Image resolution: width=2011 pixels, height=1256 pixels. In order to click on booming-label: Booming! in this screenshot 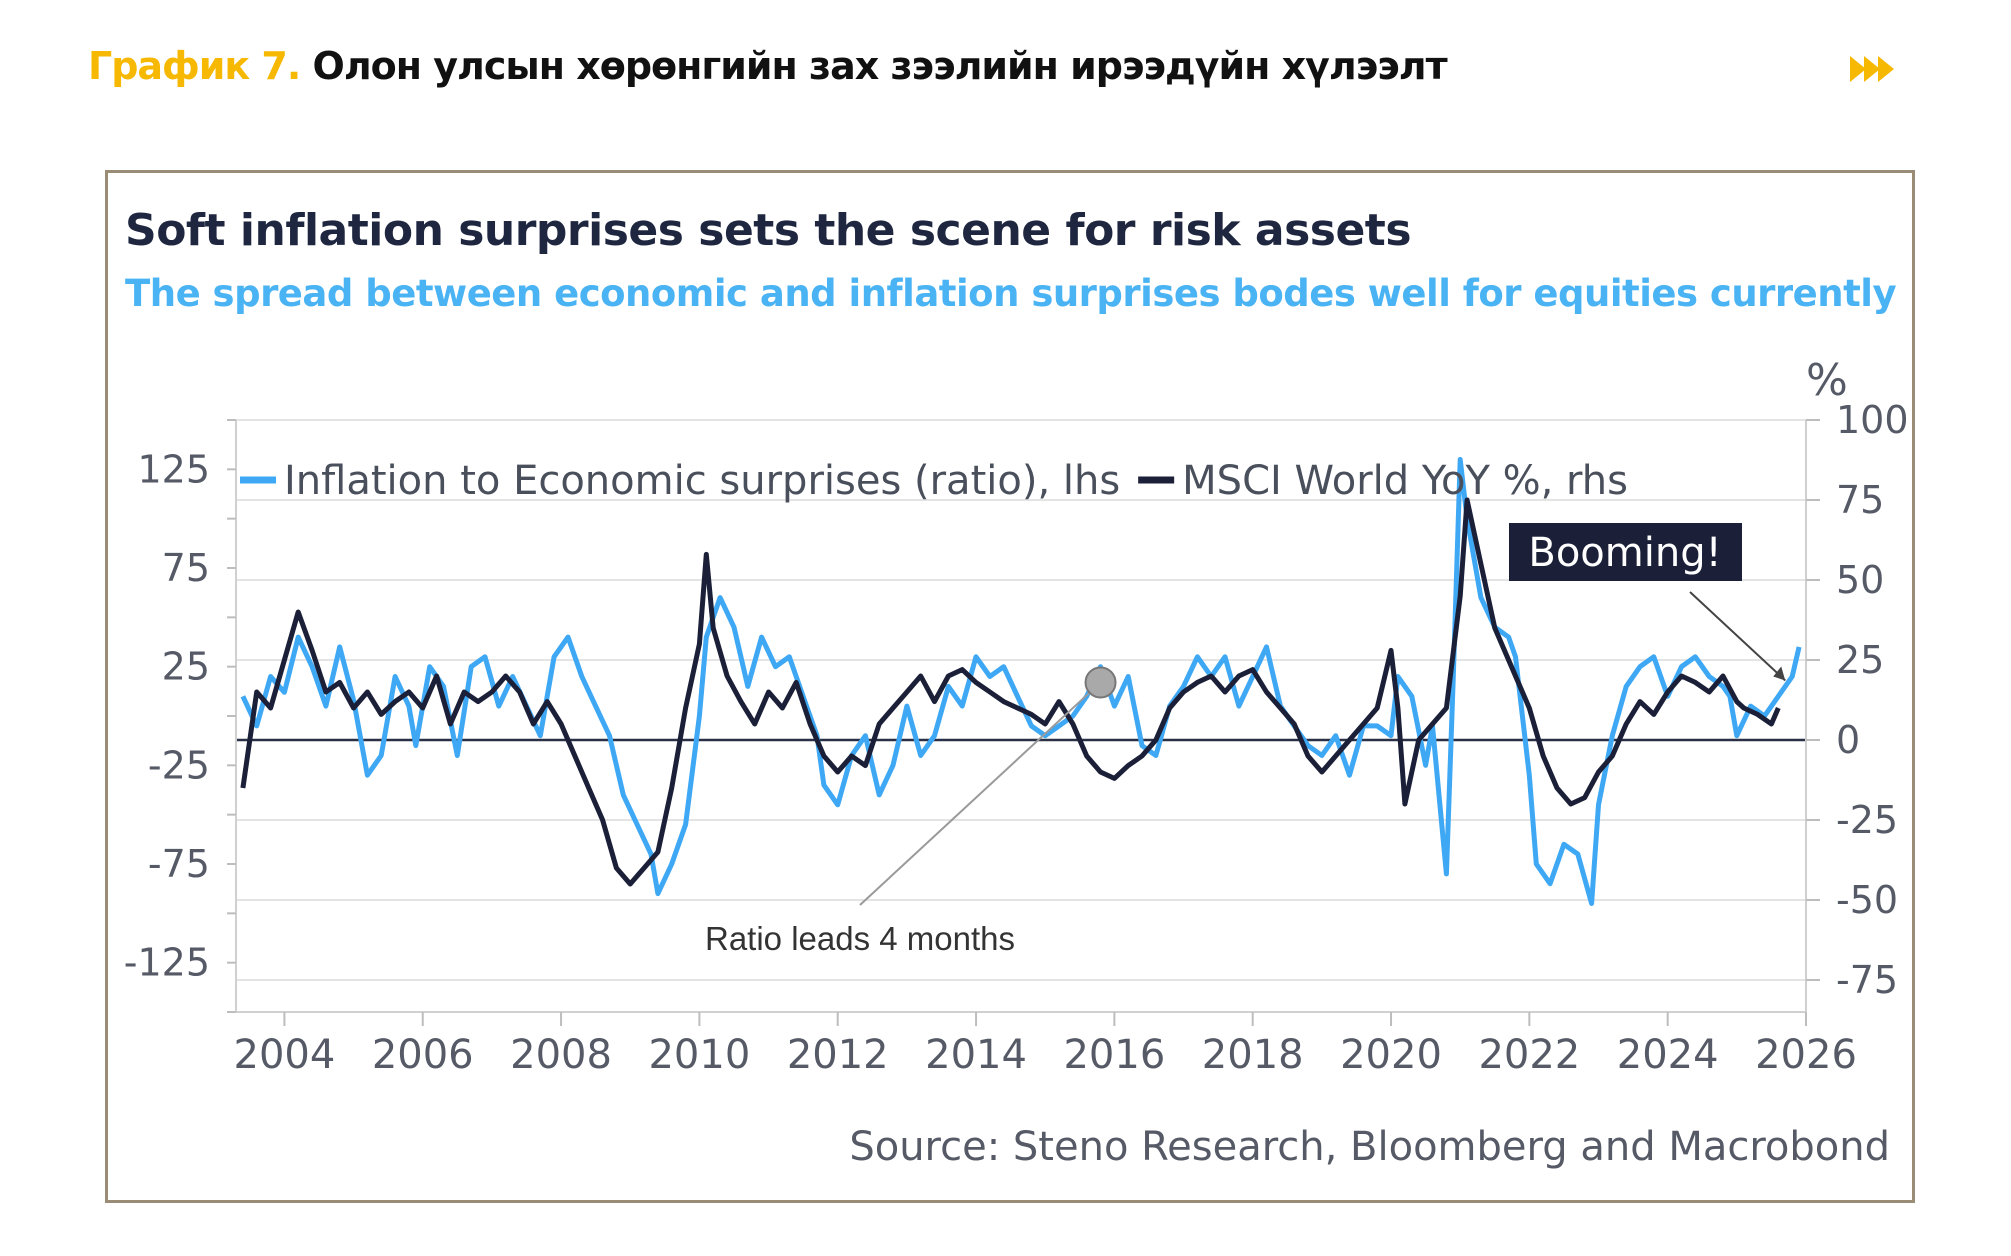, I will do `click(1624, 553)`.